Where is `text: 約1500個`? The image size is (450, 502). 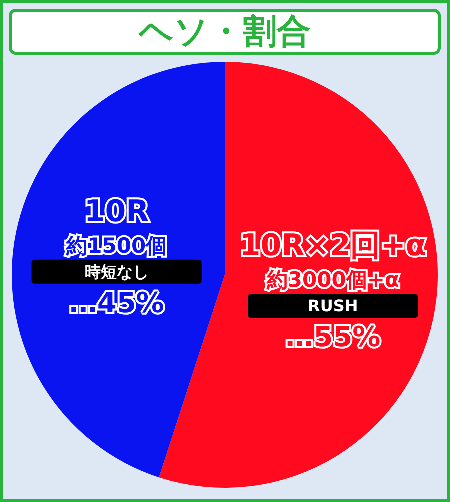 text: 約1500個 is located at coordinates (117, 246).